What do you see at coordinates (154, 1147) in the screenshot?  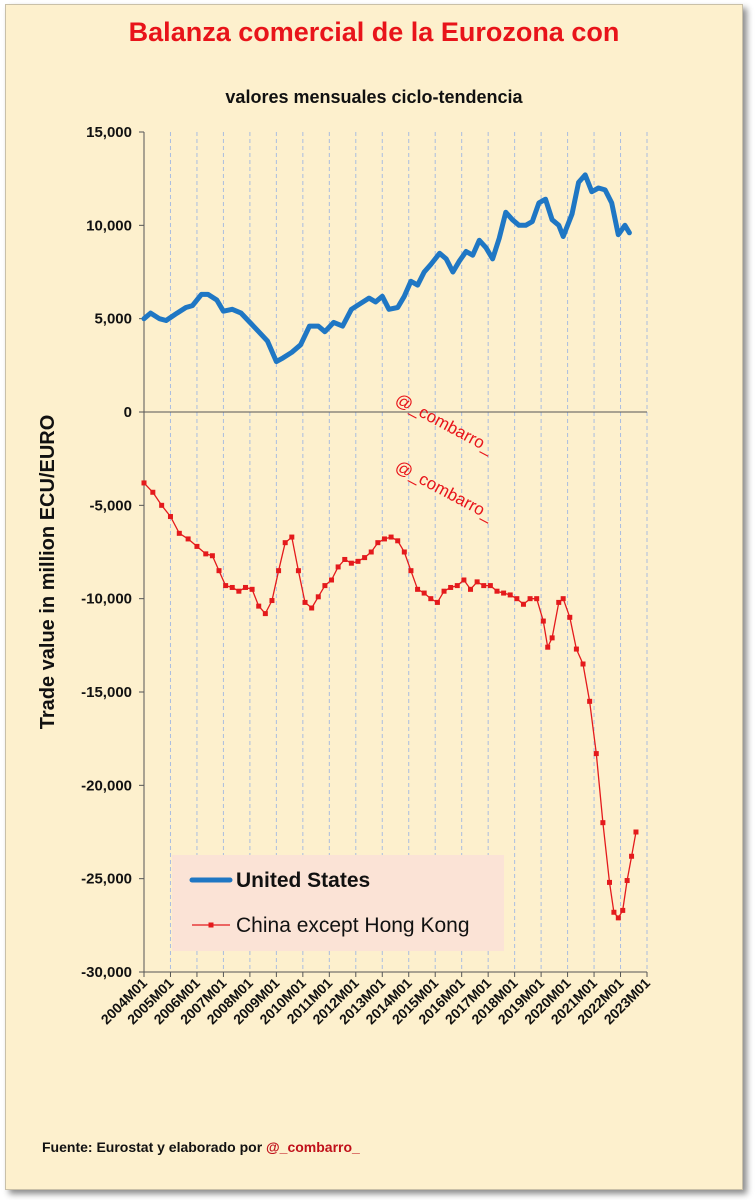 I see `source-text: Fuente: Eurostat y elaborado por` at bounding box center [154, 1147].